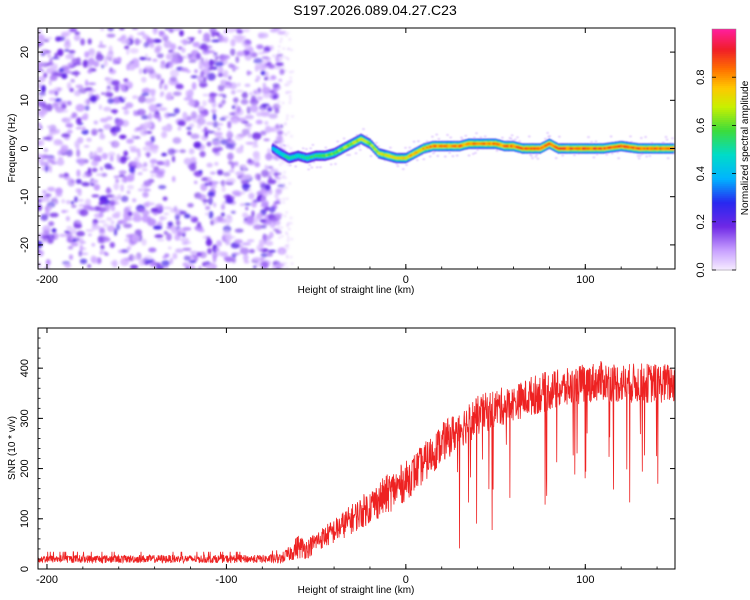 This screenshot has height=600, width=750. What do you see at coordinates (724, 150) in the screenshot?
I see `colorbar-strip` at bounding box center [724, 150].